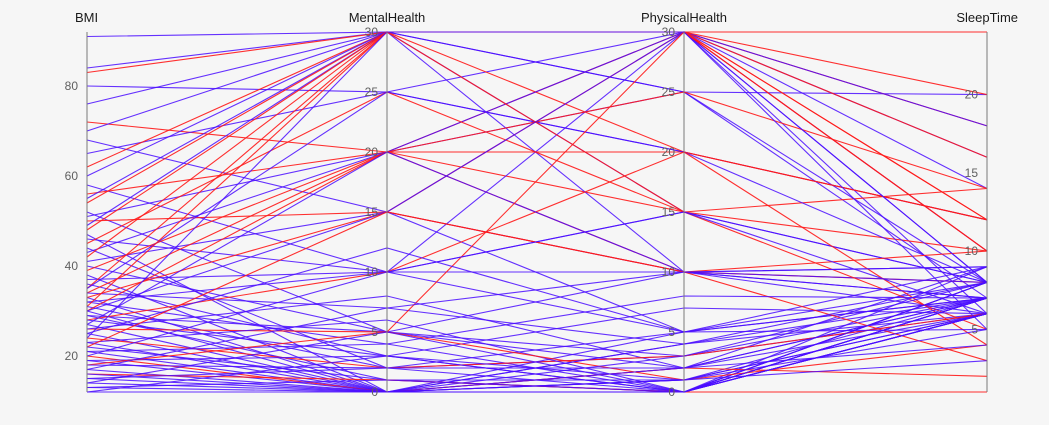 Image resolution: width=1049 pixels, height=425 pixels. I want to click on tick-label-bmi: 80, so click(72, 86).